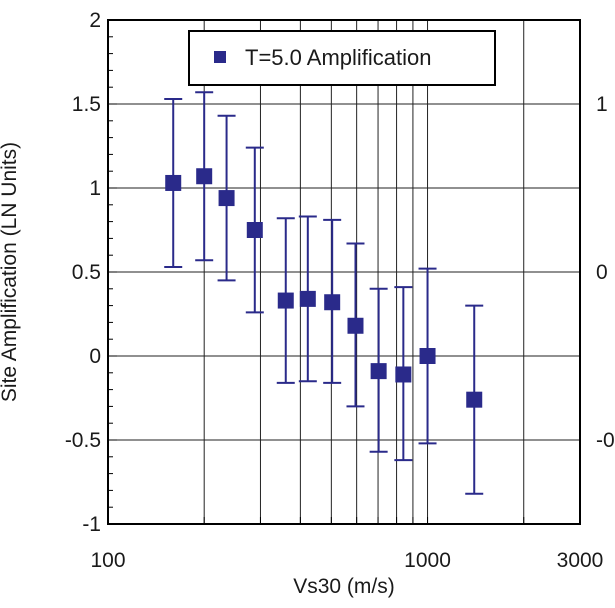 The image size is (615, 608). Describe the element at coordinates (95, 188) in the screenshot. I see `y-tick-label: 1` at that location.